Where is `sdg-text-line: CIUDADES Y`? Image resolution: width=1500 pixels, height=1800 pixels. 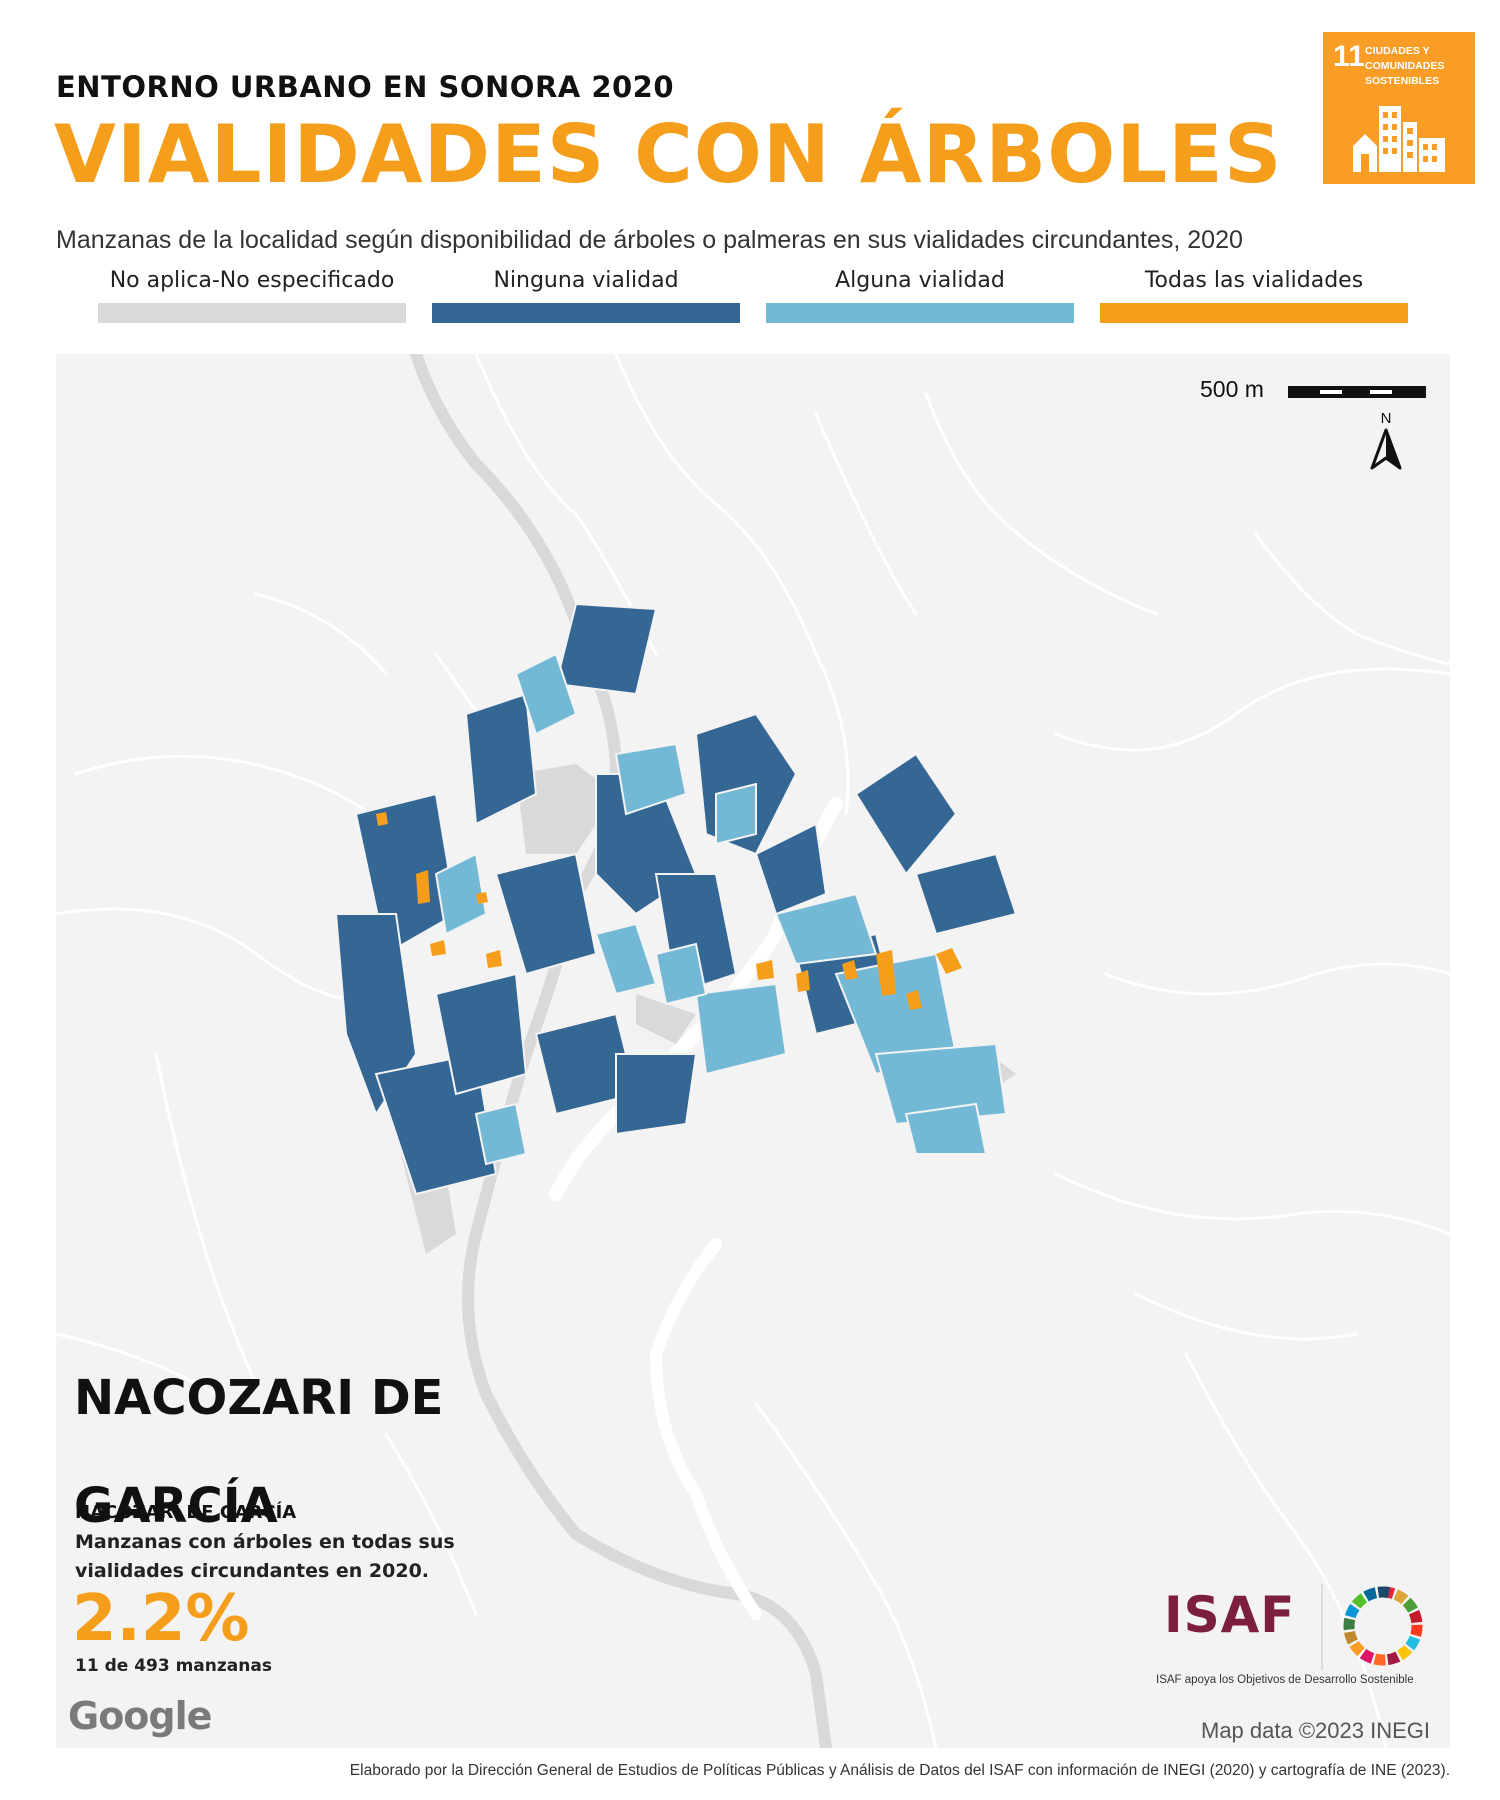 sdg-text-line: CIUDADES Y is located at coordinates (1397, 51).